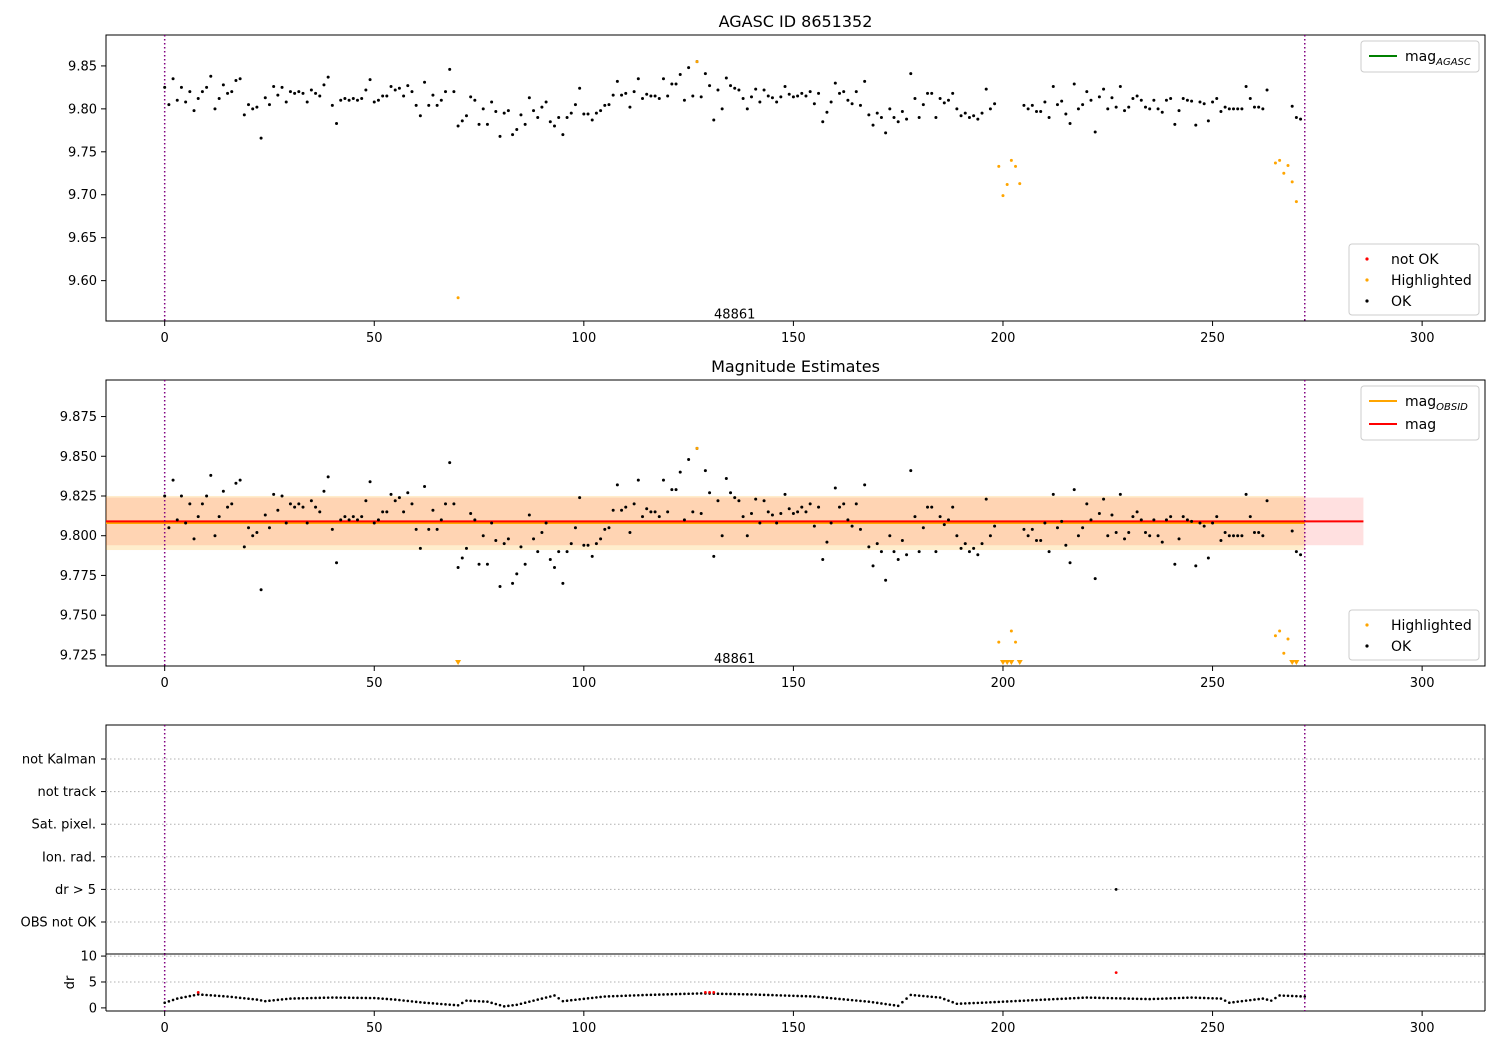 The height and width of the screenshot is (1050, 1500). What do you see at coordinates (82, 238) in the screenshot?
I see `y-tick-label: 9.65` at bounding box center [82, 238].